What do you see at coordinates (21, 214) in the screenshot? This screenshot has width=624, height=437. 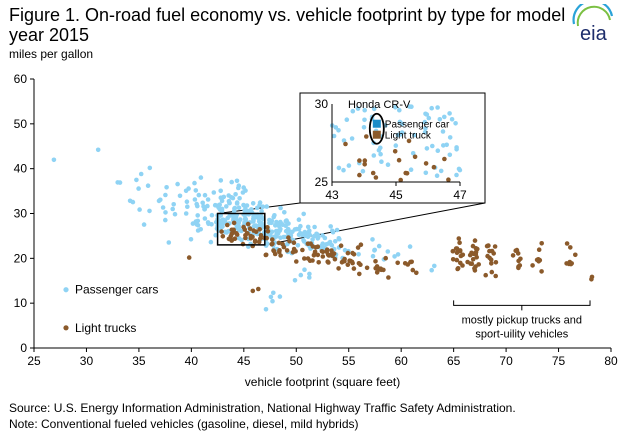 I see `y-tick-label: 30` at bounding box center [21, 214].